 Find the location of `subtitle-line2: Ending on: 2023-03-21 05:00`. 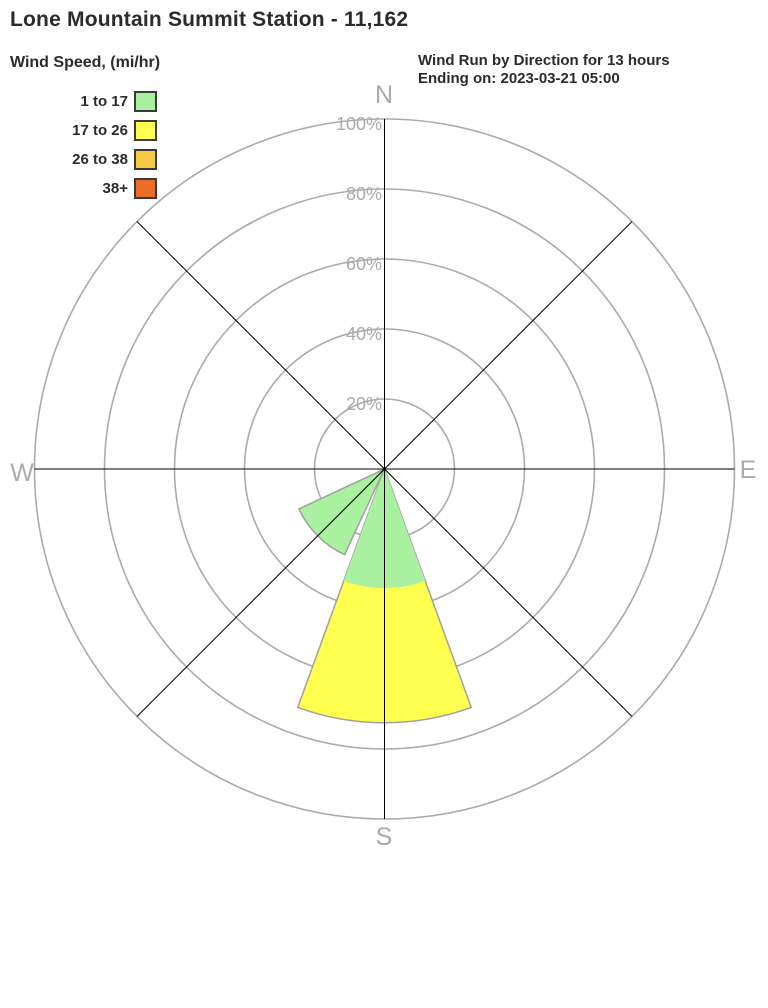

subtitle-line2: Ending on: 2023-03-21 05:00 is located at coordinates (519, 78).